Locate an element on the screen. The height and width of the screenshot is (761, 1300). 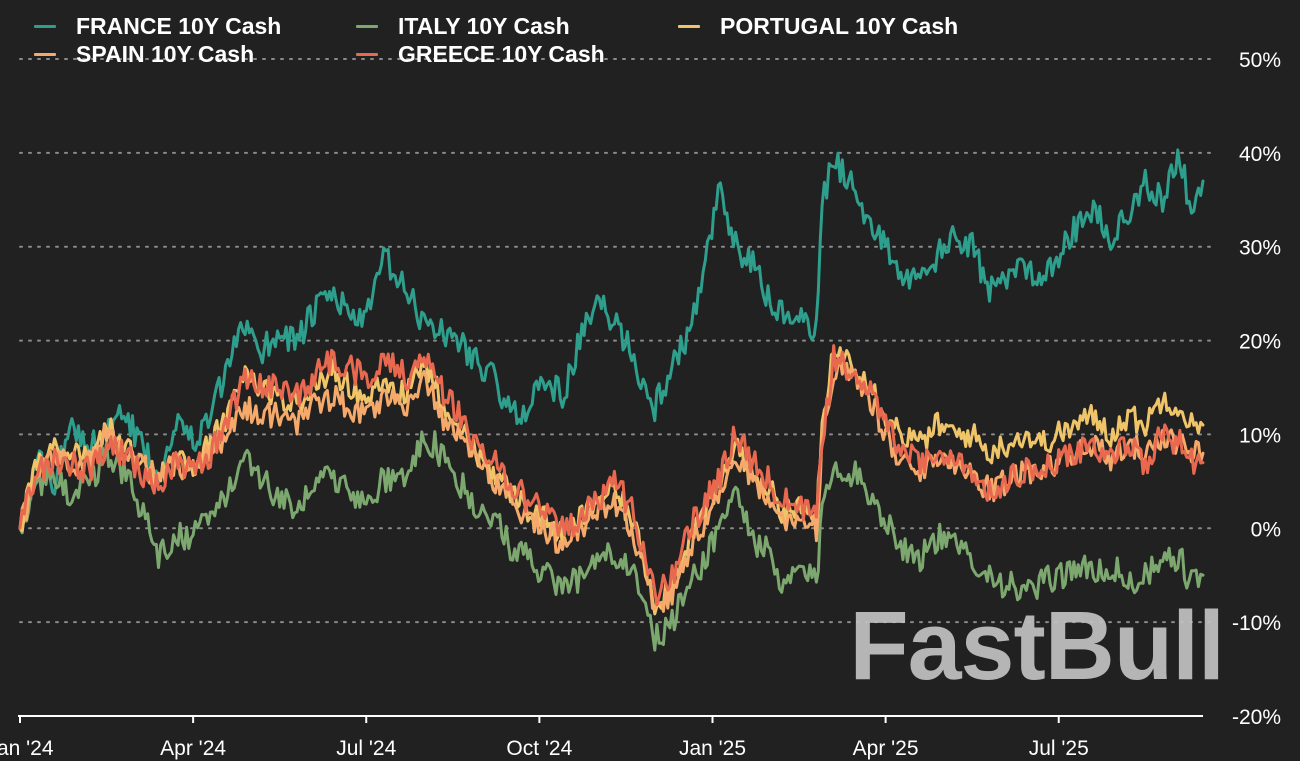
x-tick-label: Apr '25 is located at coordinates (886, 748).